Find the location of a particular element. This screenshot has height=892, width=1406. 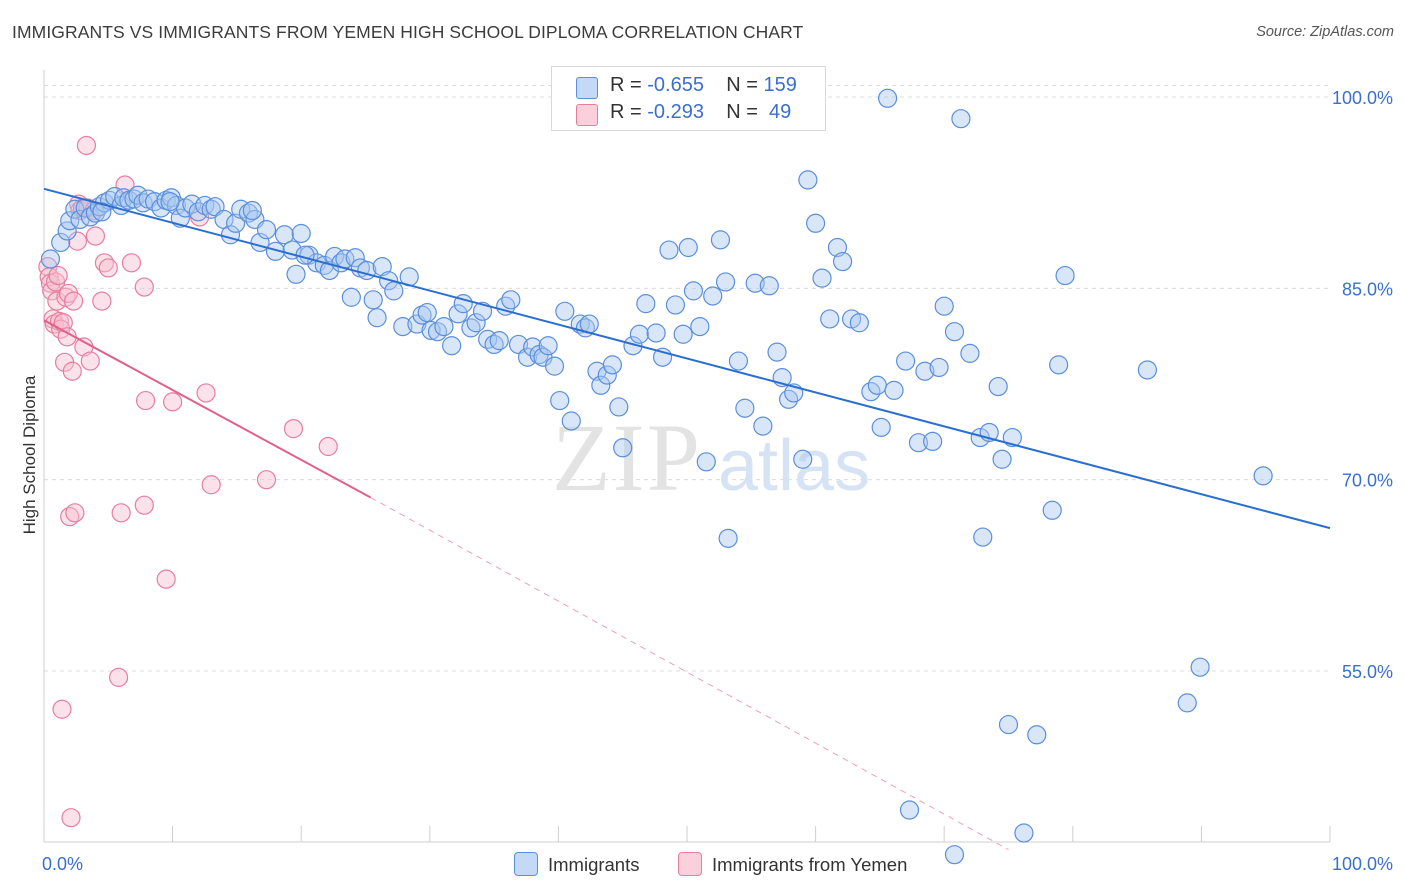

r-value: -0.293 is located at coordinates (675, 112).